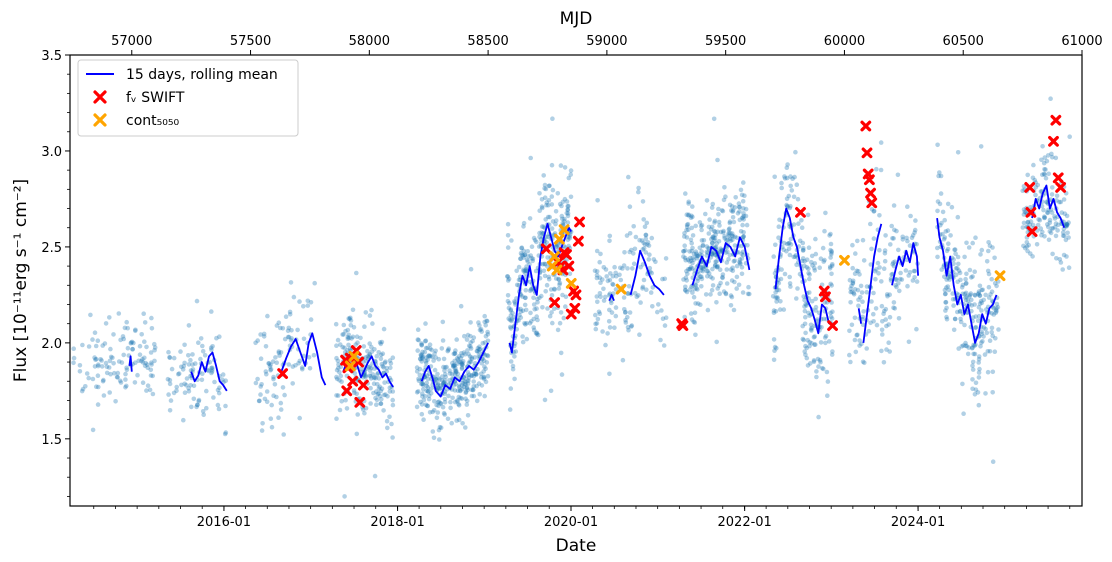 This screenshot has height=562, width=1112. I want to click on swift-marker, so click(825, 297).